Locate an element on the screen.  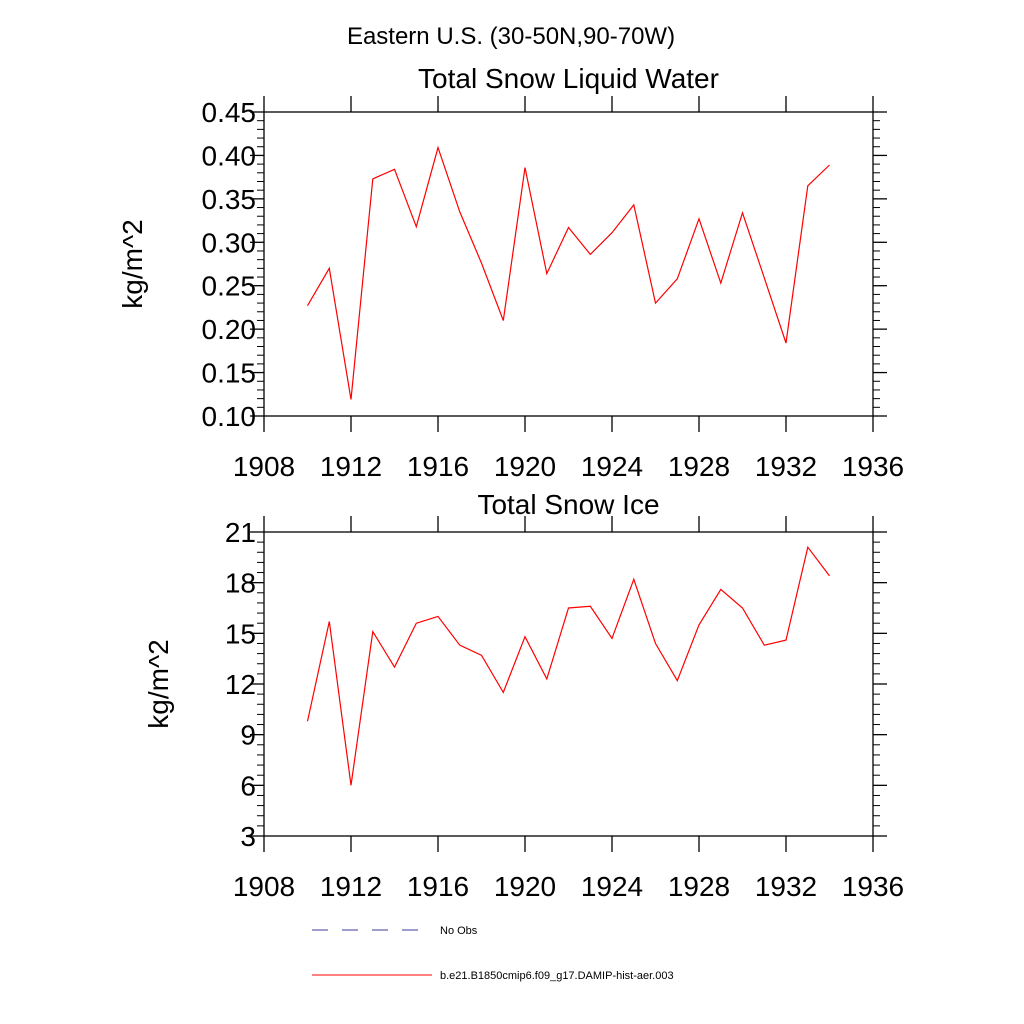
figure-title: Eastern U.S. (30-50N,90-70W) is located at coordinates (511, 36).